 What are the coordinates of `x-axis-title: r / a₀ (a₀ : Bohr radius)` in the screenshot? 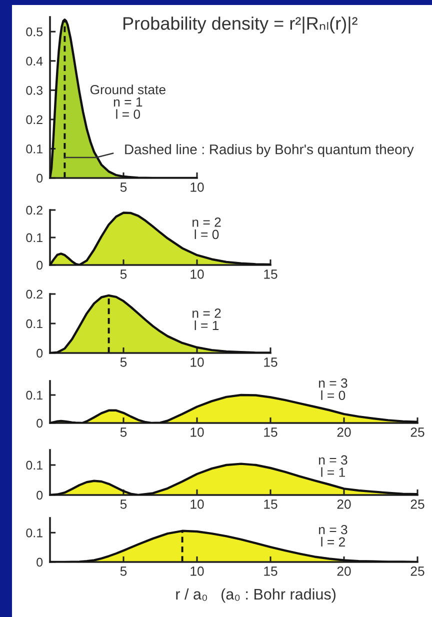 It's located at (256, 595).